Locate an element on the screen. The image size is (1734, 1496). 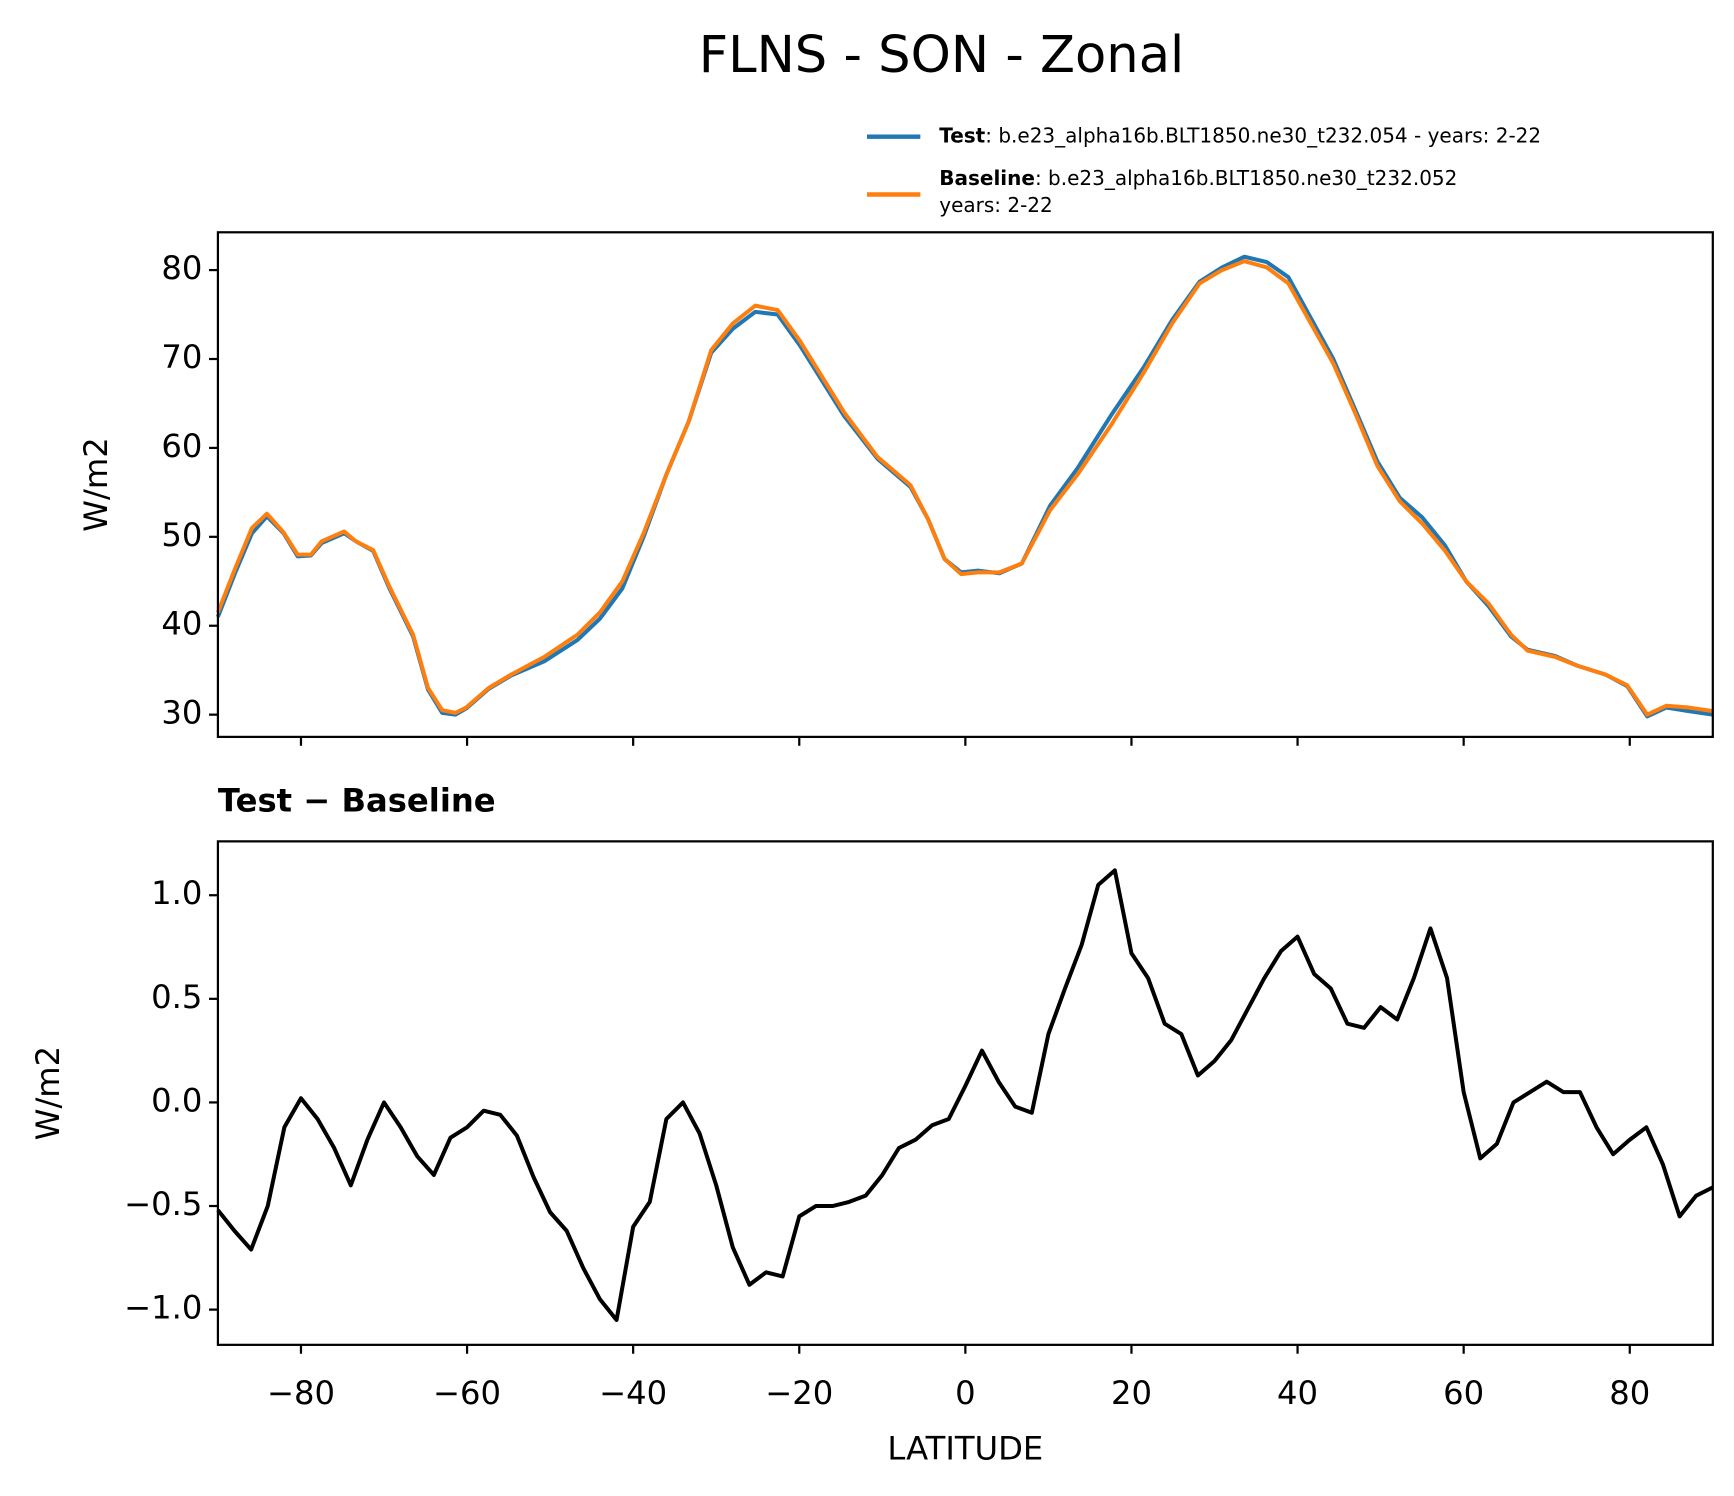
x-tick-label: 40 is located at coordinates (1297, 1393).